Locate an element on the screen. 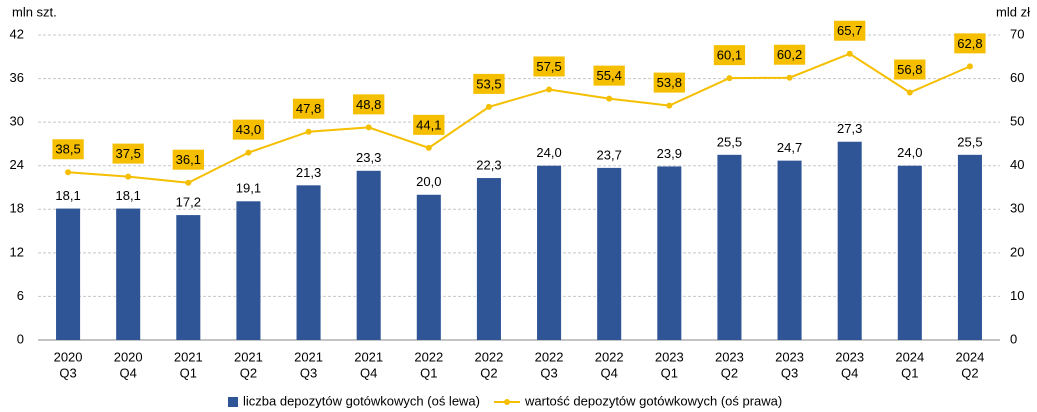  line-label: 60,2 is located at coordinates (789, 54).